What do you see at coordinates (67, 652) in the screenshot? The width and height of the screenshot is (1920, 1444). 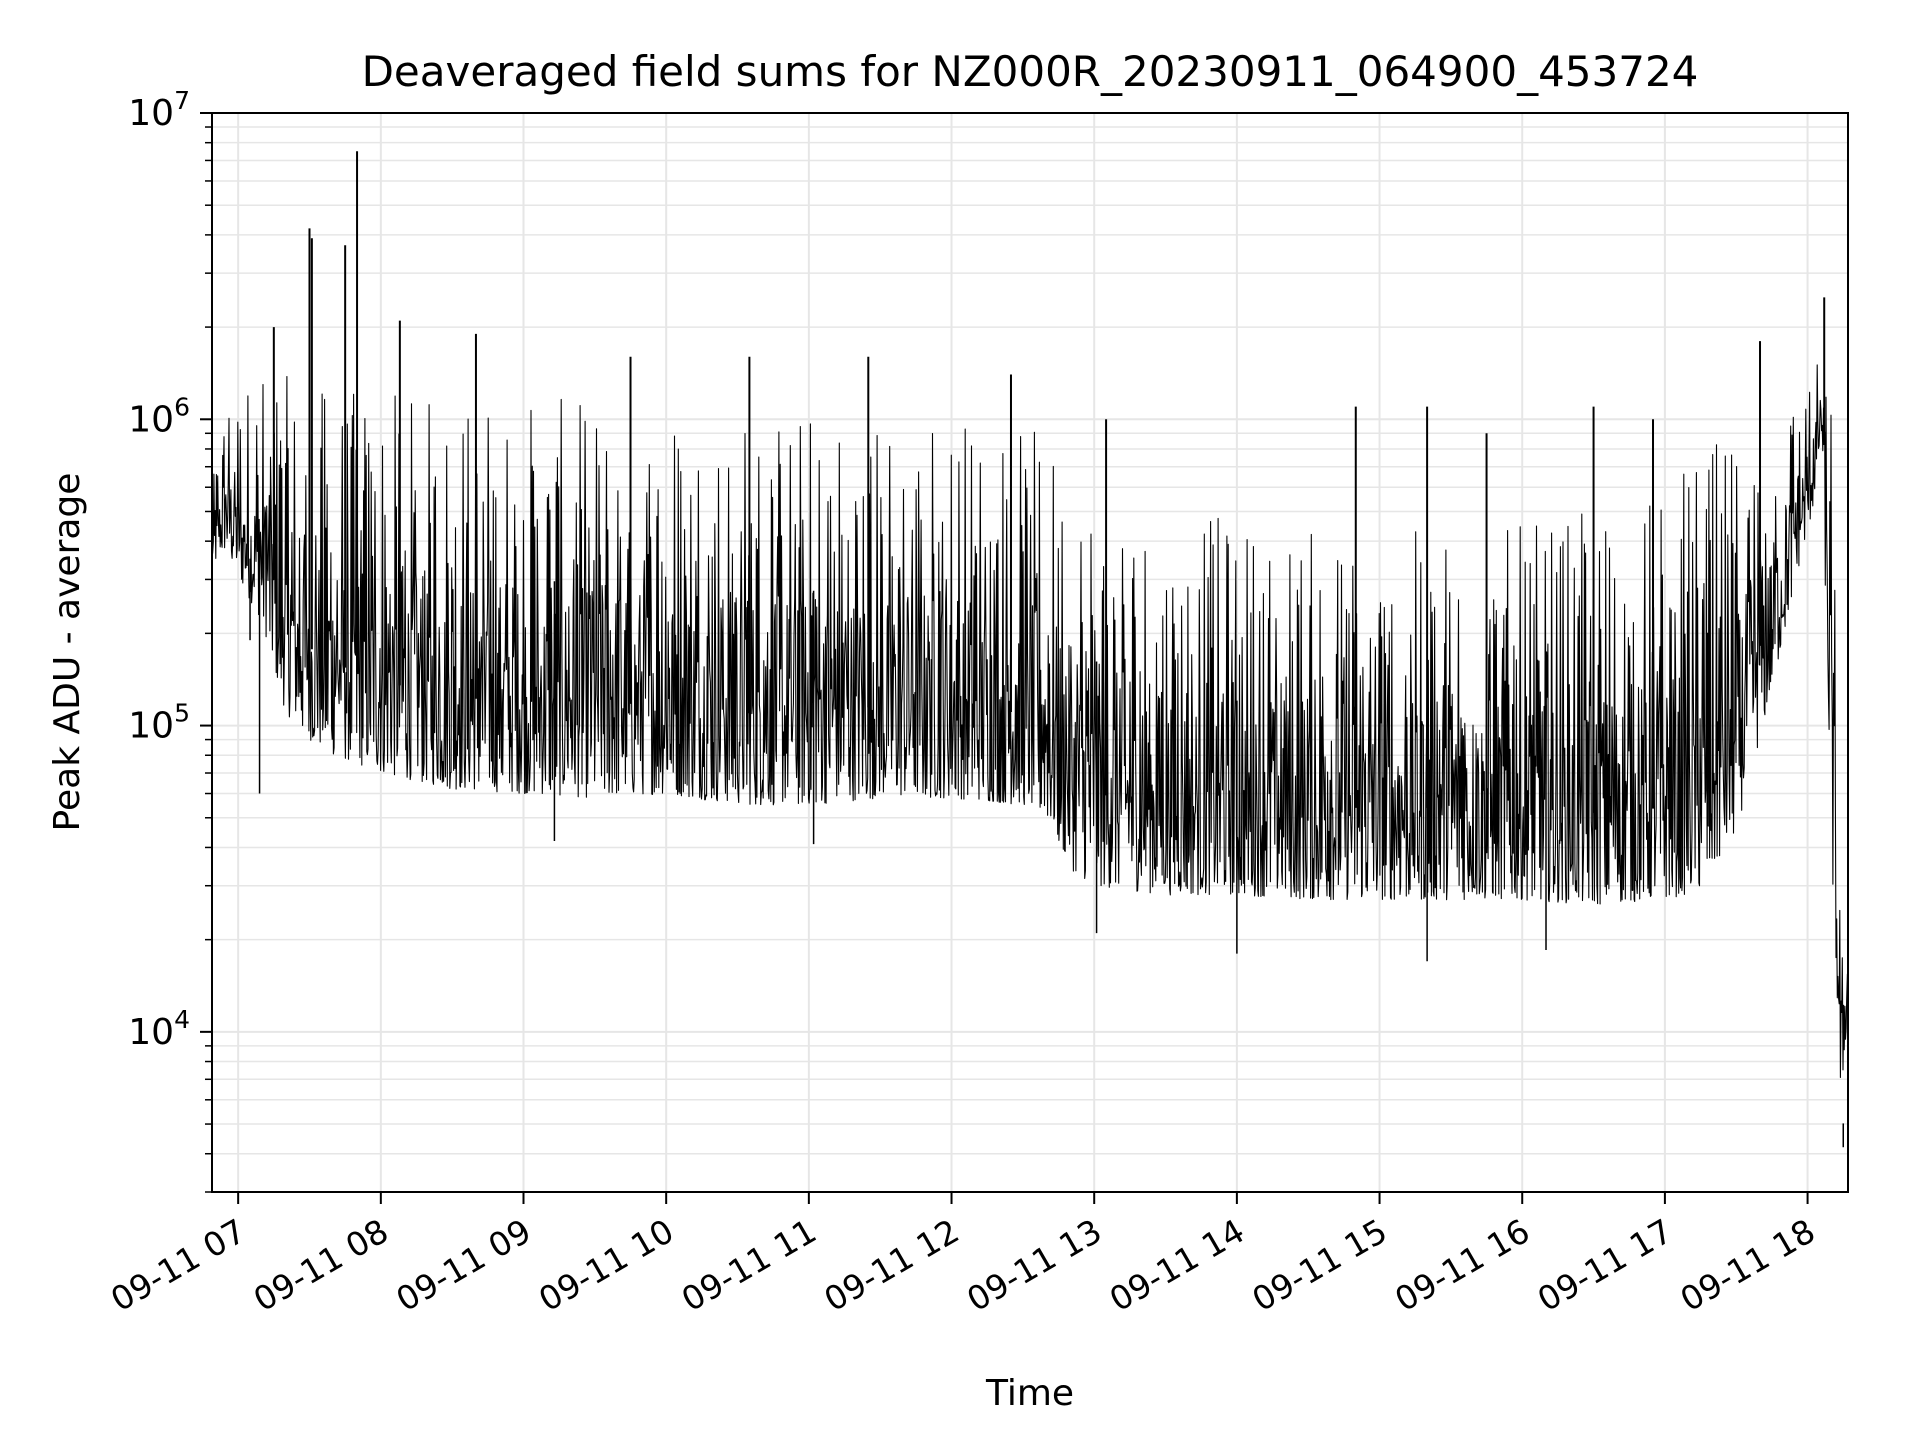 I see `y-axis-label: Peak ADU - average` at bounding box center [67, 652].